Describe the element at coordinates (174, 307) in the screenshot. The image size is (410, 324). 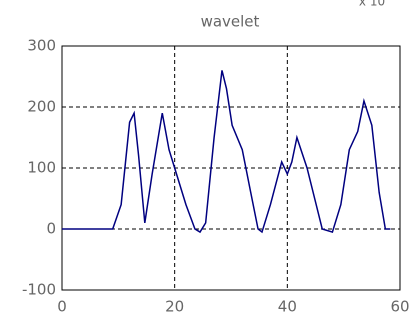
I see `x-tick-label: 20` at that location.